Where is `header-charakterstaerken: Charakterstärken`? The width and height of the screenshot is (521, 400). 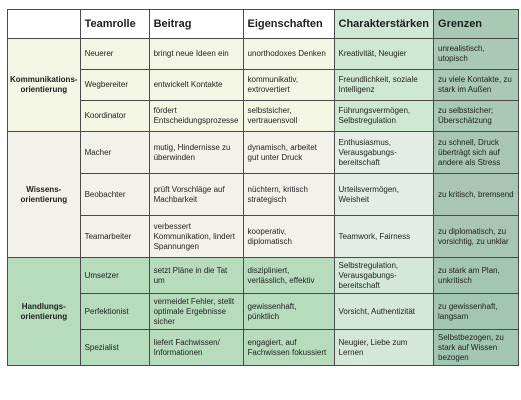 header-charakterstaerken: Charakterstärken is located at coordinates (384, 24).